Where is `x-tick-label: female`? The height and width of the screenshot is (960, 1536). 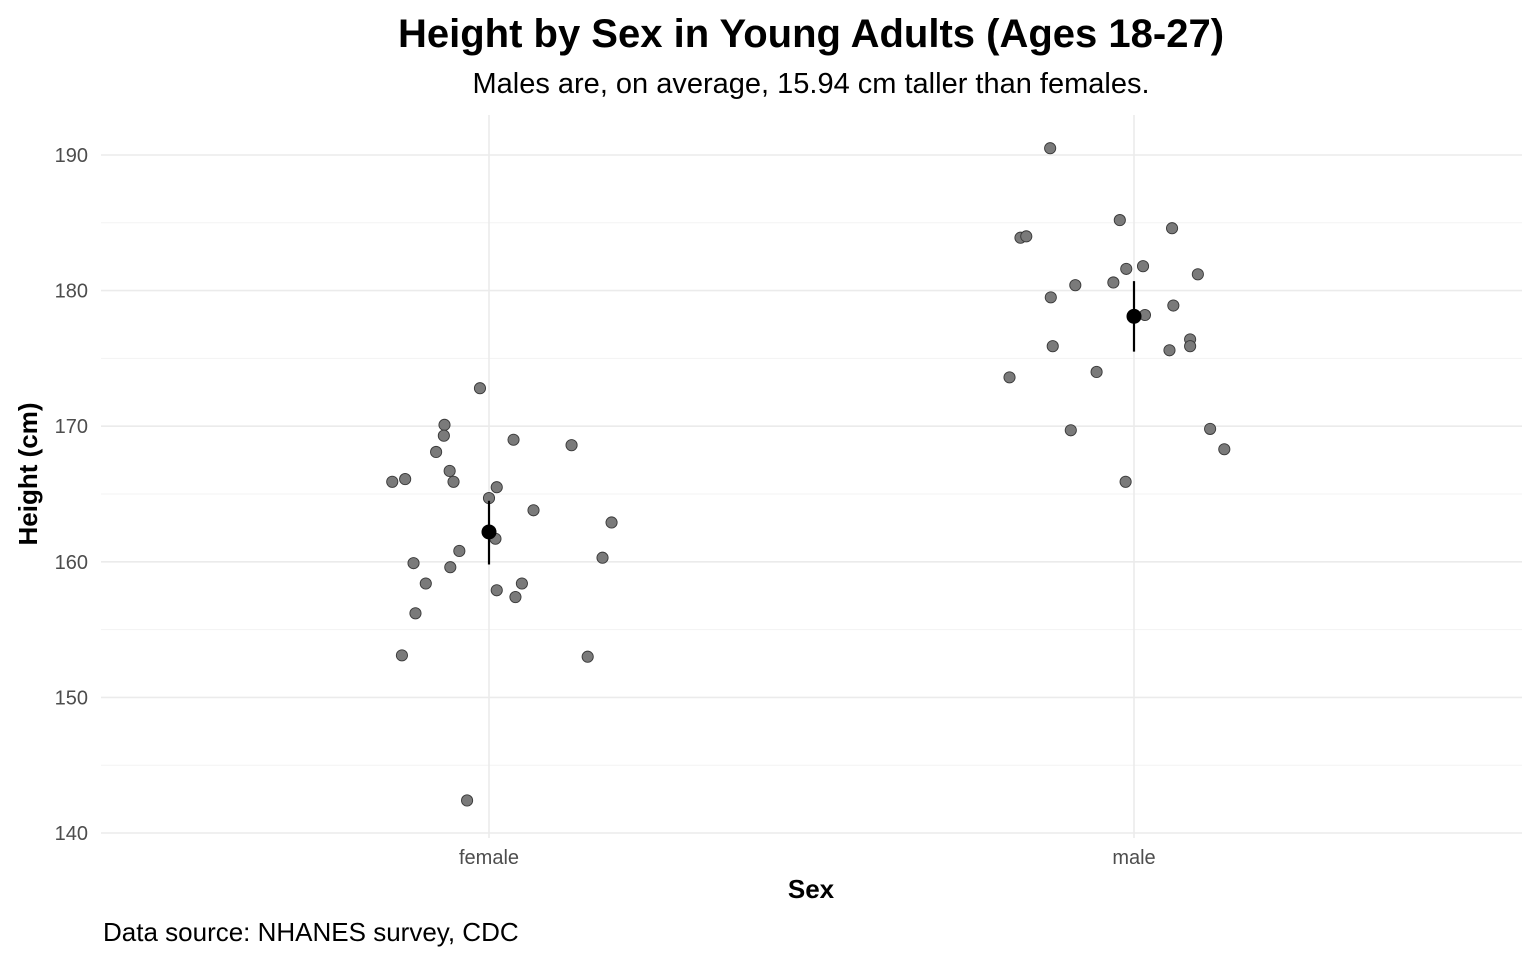 x-tick-label: female is located at coordinates (489, 858).